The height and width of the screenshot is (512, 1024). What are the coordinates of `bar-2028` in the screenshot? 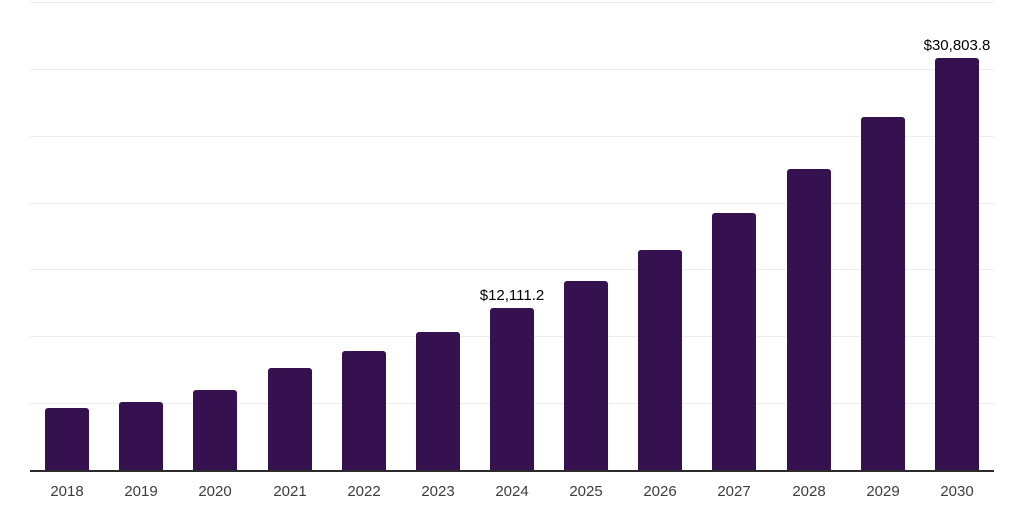 It's located at (809, 319).